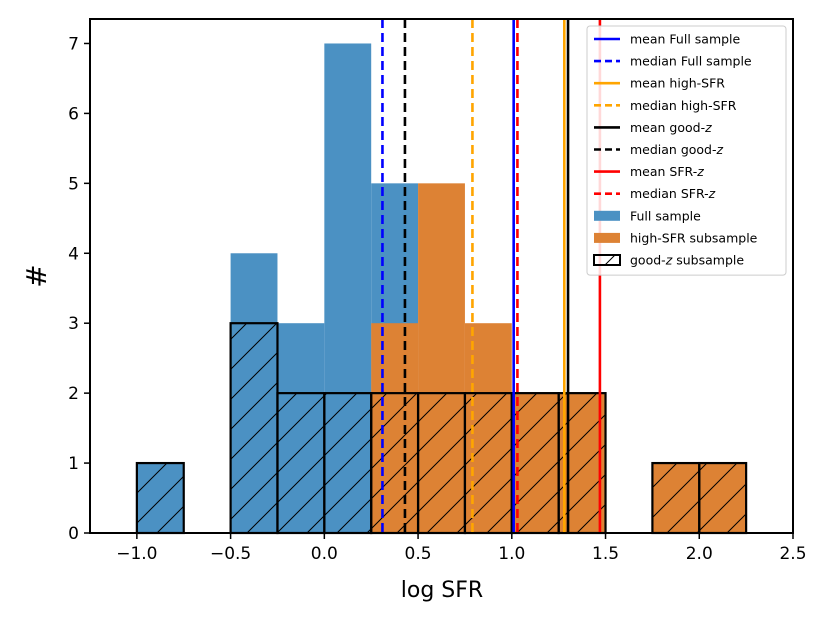  I want to click on legend-label-4: mean good-z, so click(671, 127).